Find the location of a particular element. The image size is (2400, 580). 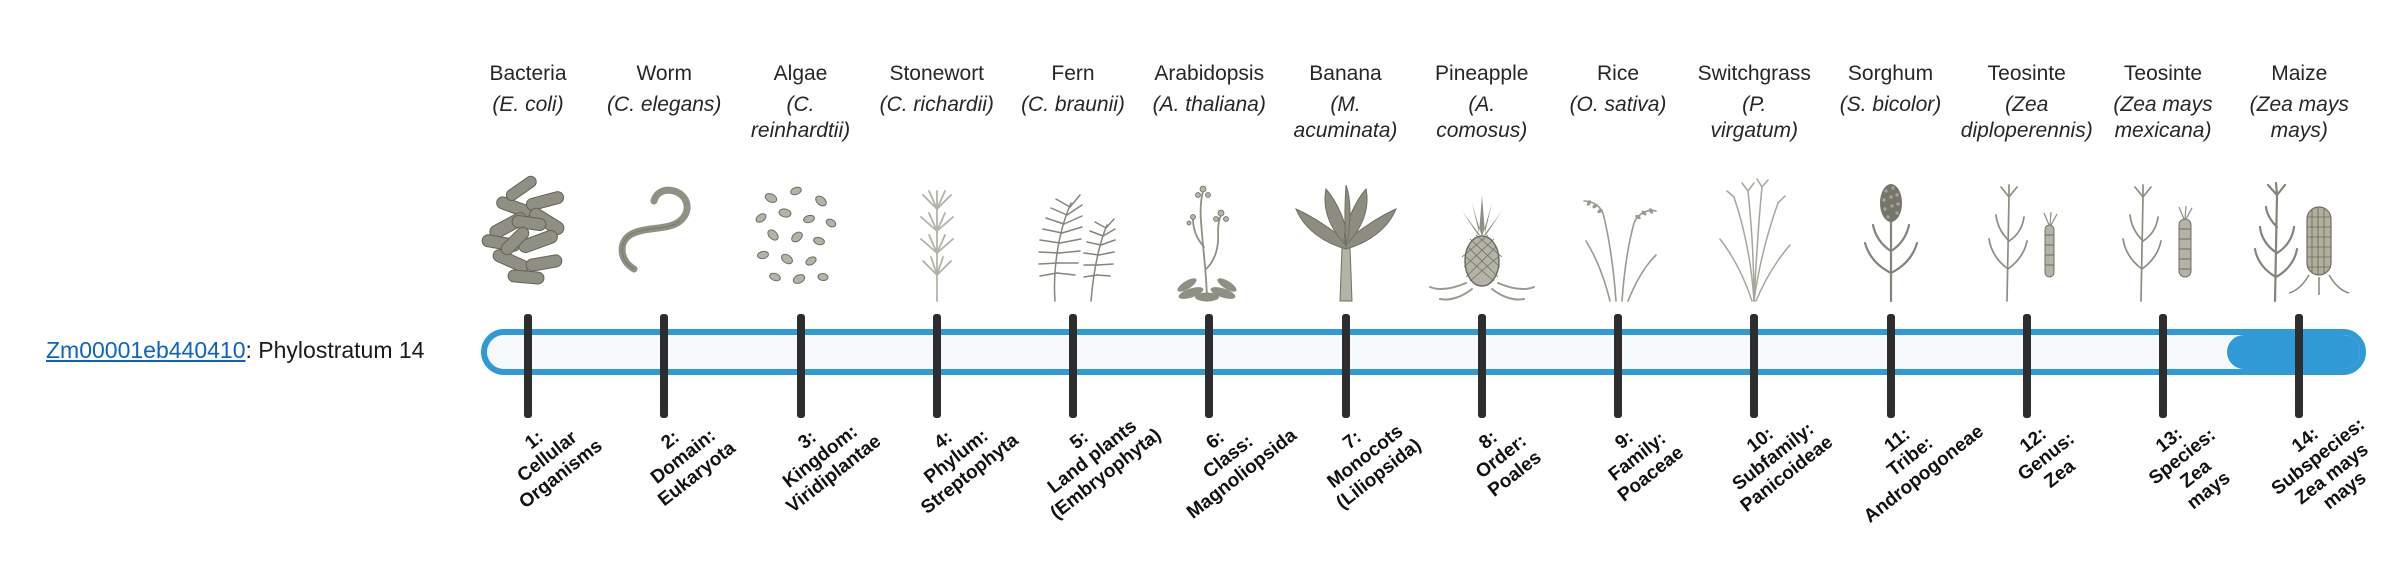

stage-label: 7: Monocots (Liliopsida) is located at coordinates (1374, 467).